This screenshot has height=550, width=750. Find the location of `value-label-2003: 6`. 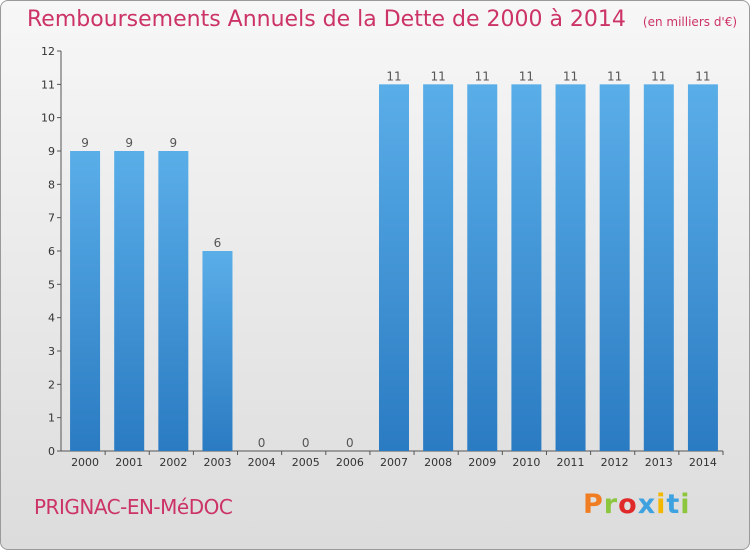

value-label-2003: 6 is located at coordinates (218, 243).